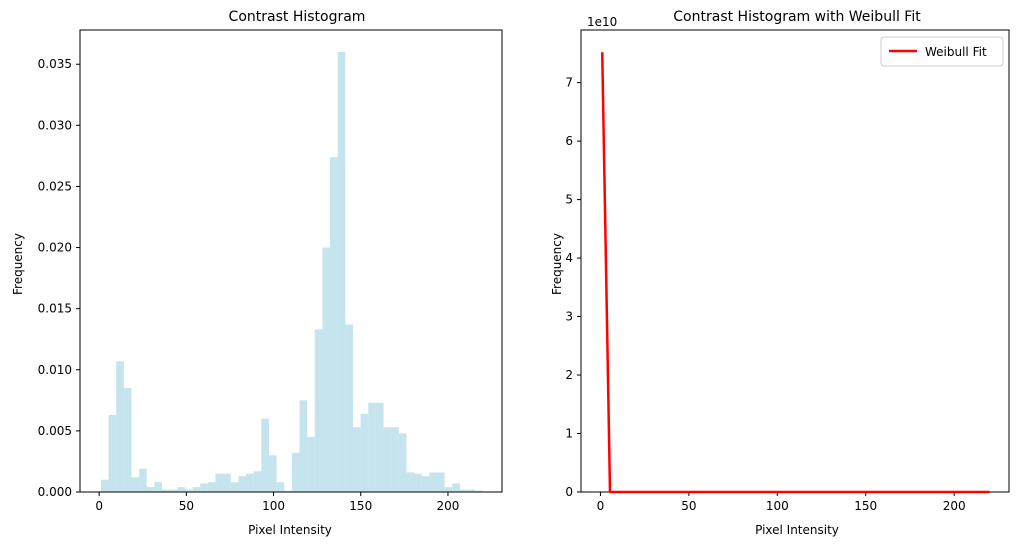 The width and height of the screenshot is (1019, 545). I want to click on legend-box, so click(942, 51).